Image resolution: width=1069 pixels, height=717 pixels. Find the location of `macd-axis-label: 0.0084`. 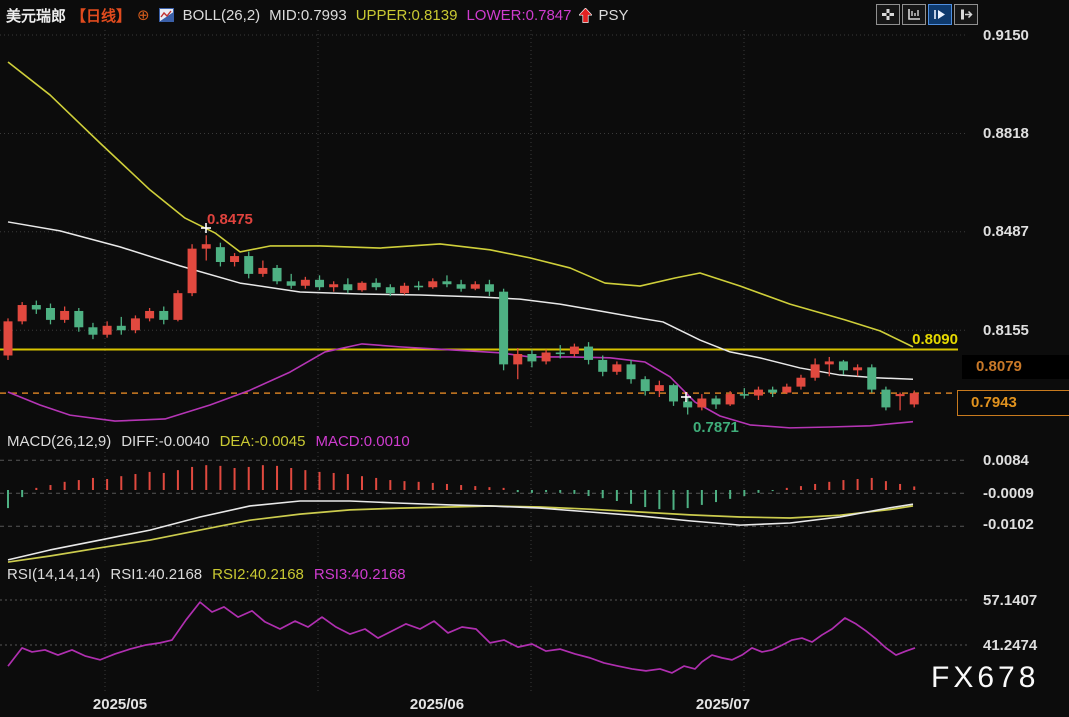

macd-axis-label: 0.0084 is located at coordinates (1006, 460).